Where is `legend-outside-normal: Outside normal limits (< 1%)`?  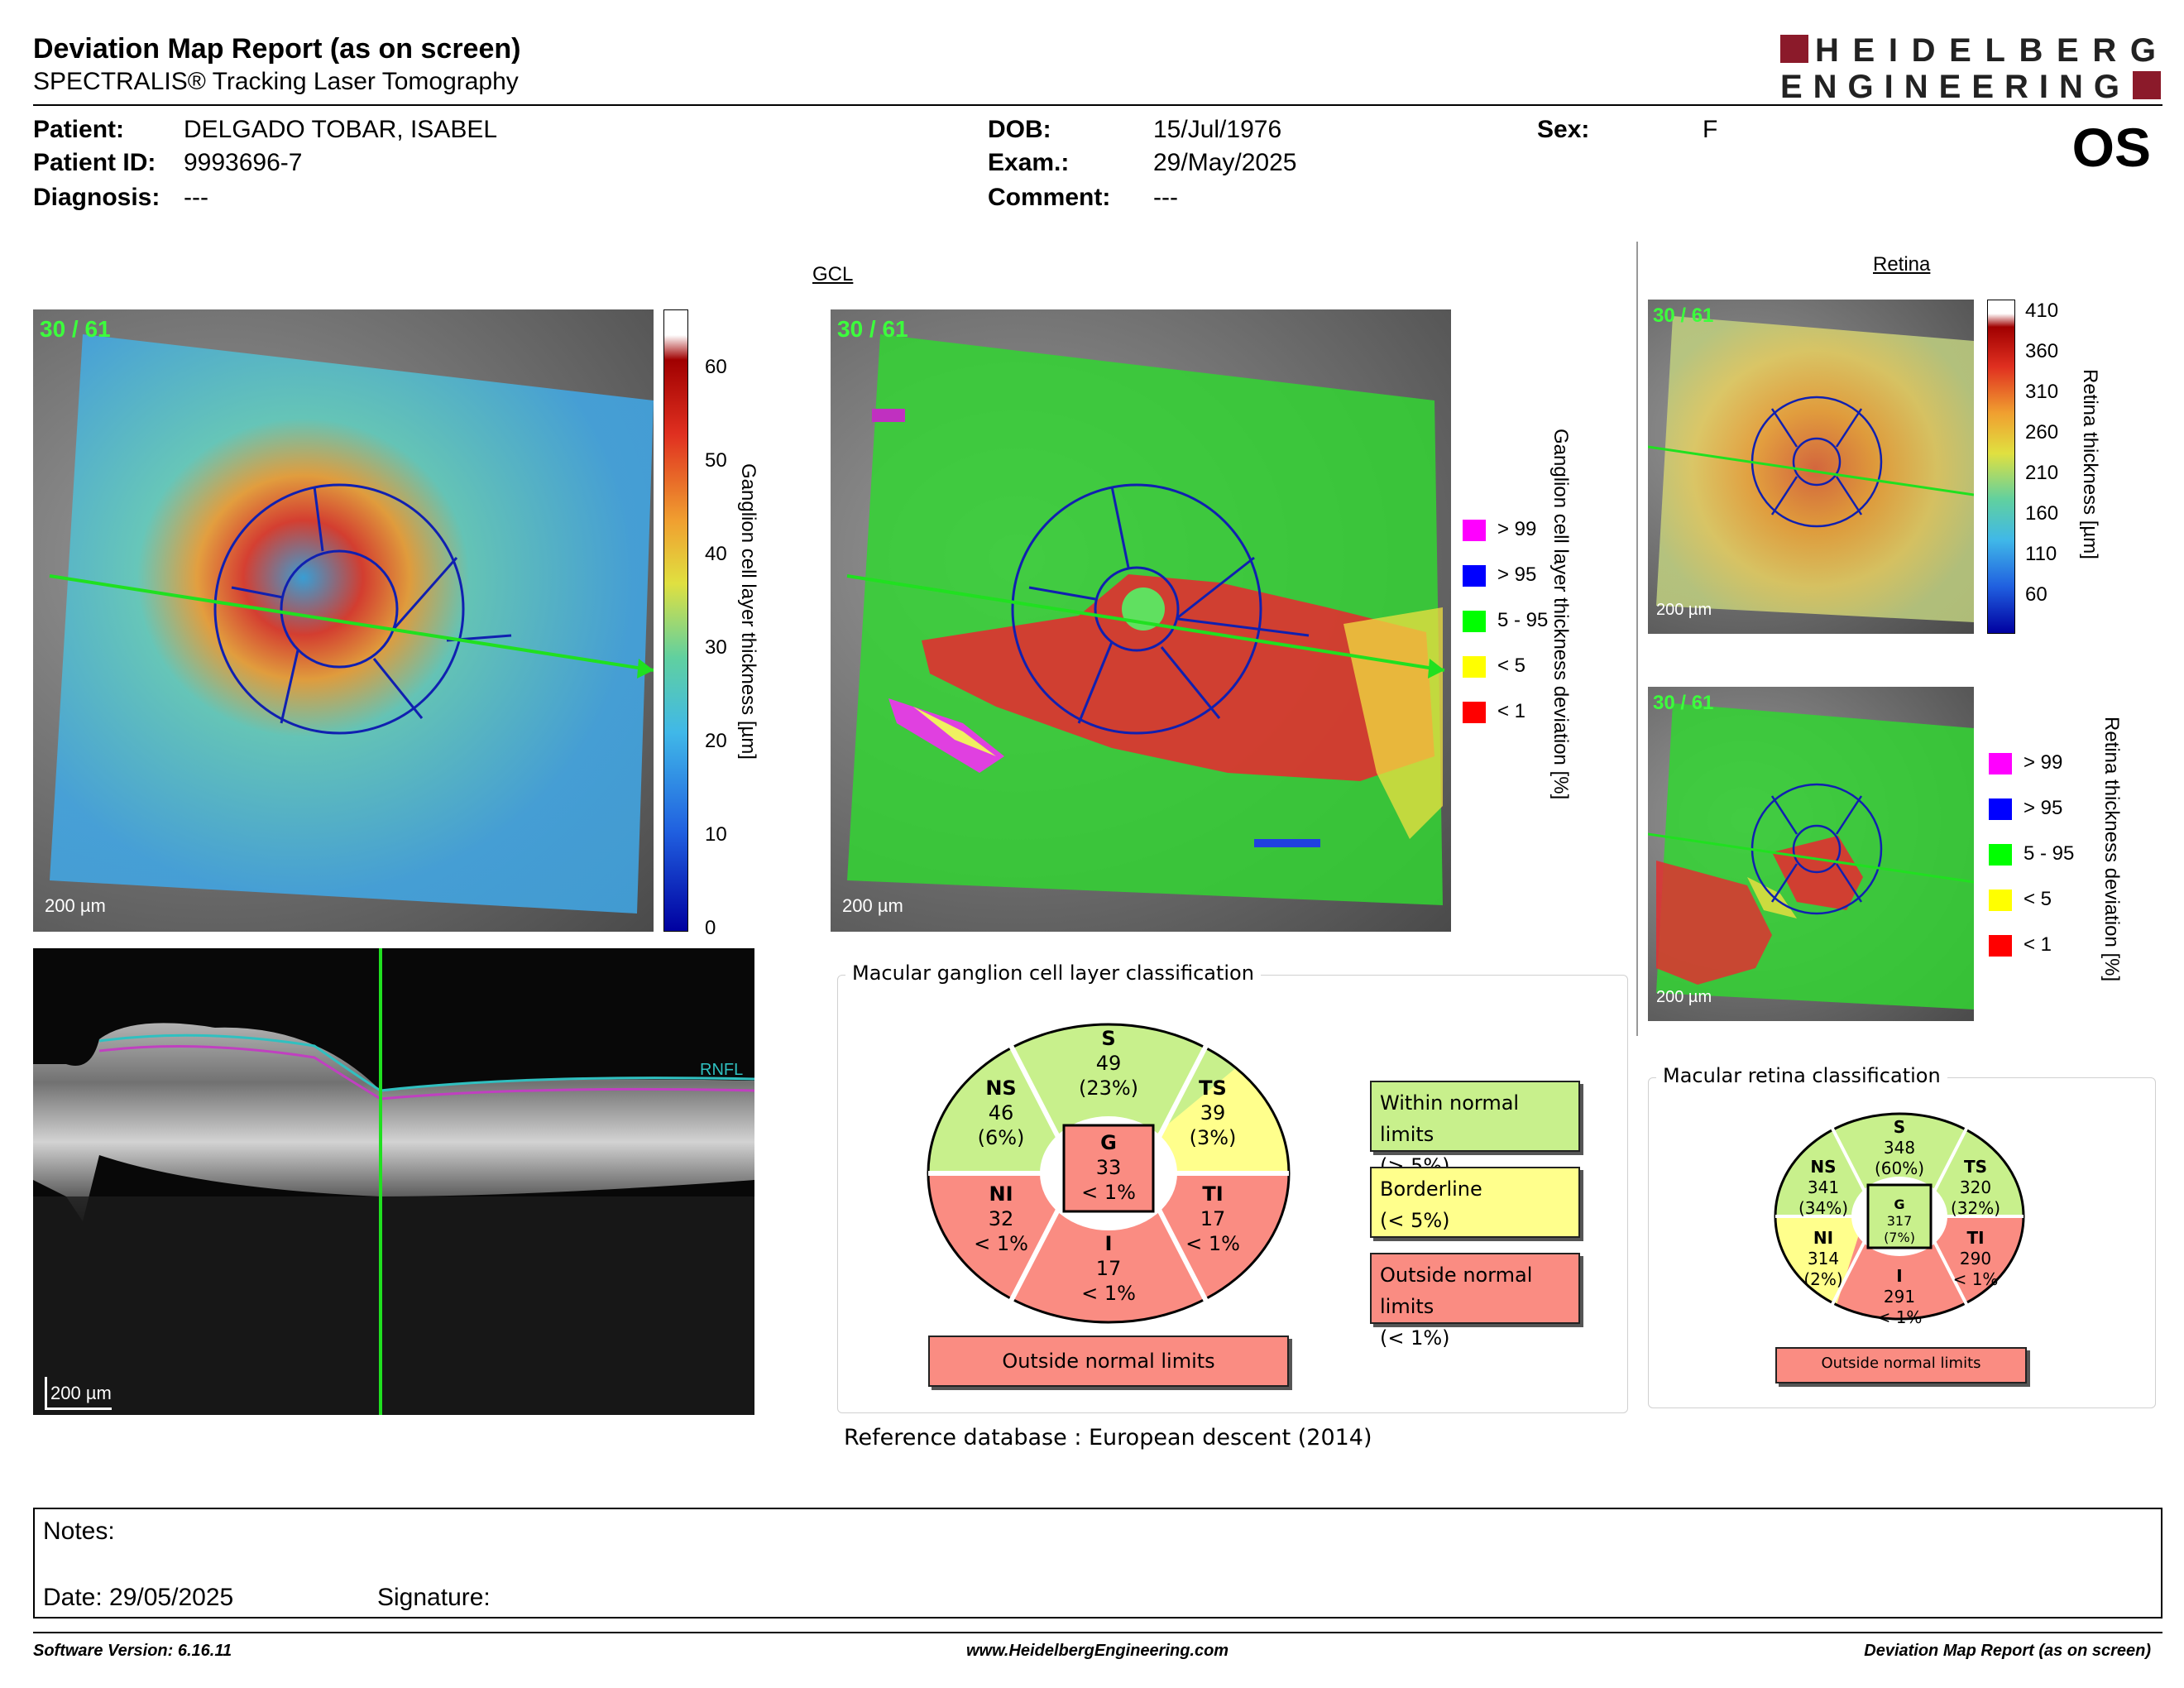 legend-outside-normal: Outside normal limits (< 1%) is located at coordinates (1475, 1301).